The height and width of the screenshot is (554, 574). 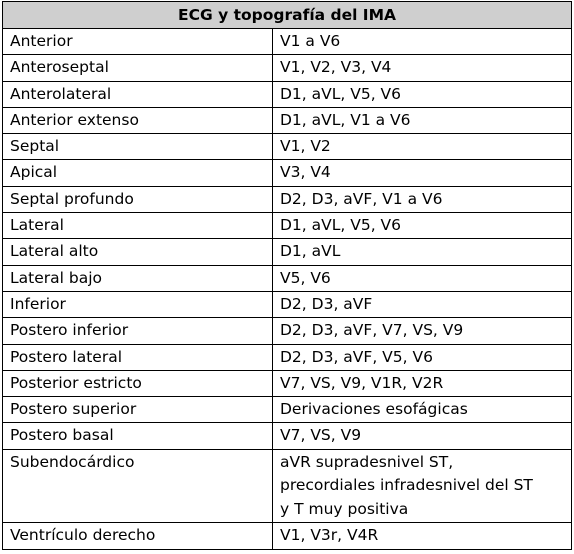 I want to click on table-row: Anterolateral D1, aVL, V5, V6, so click(x=287, y=94).